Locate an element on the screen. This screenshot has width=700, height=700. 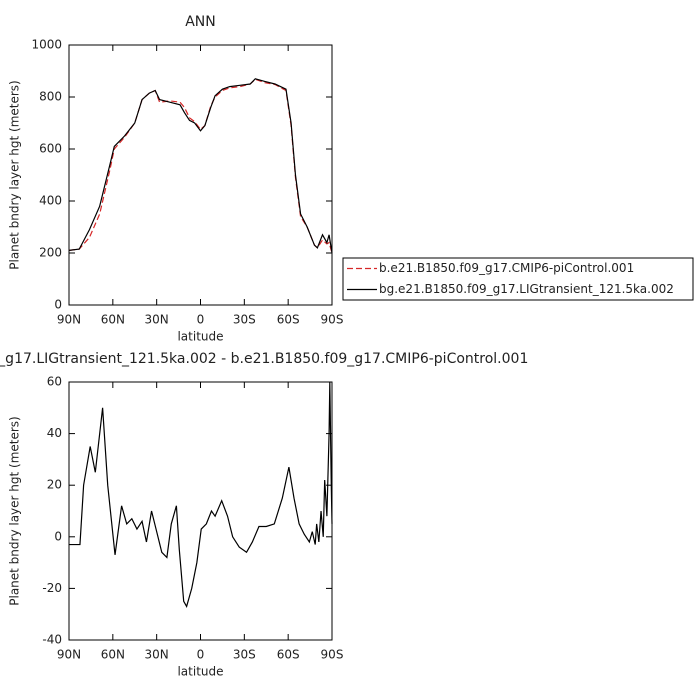
y-tick-label: 60 is located at coordinates (54, 382).